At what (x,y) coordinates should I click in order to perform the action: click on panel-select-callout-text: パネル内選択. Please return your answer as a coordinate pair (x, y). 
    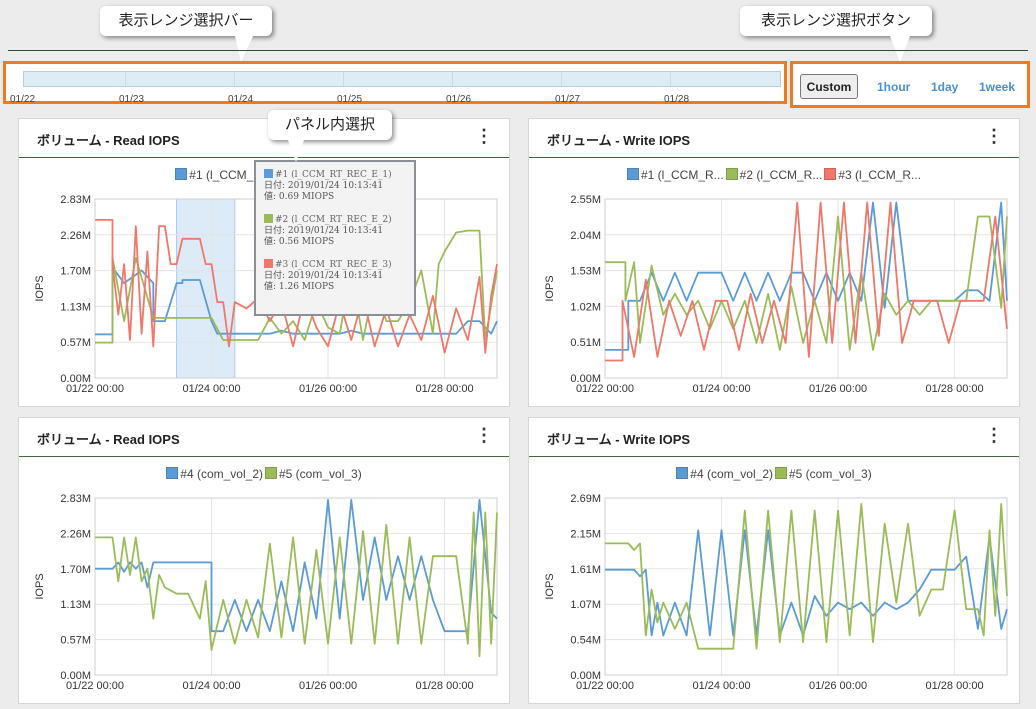
    Looking at the image, I should click on (329, 124).